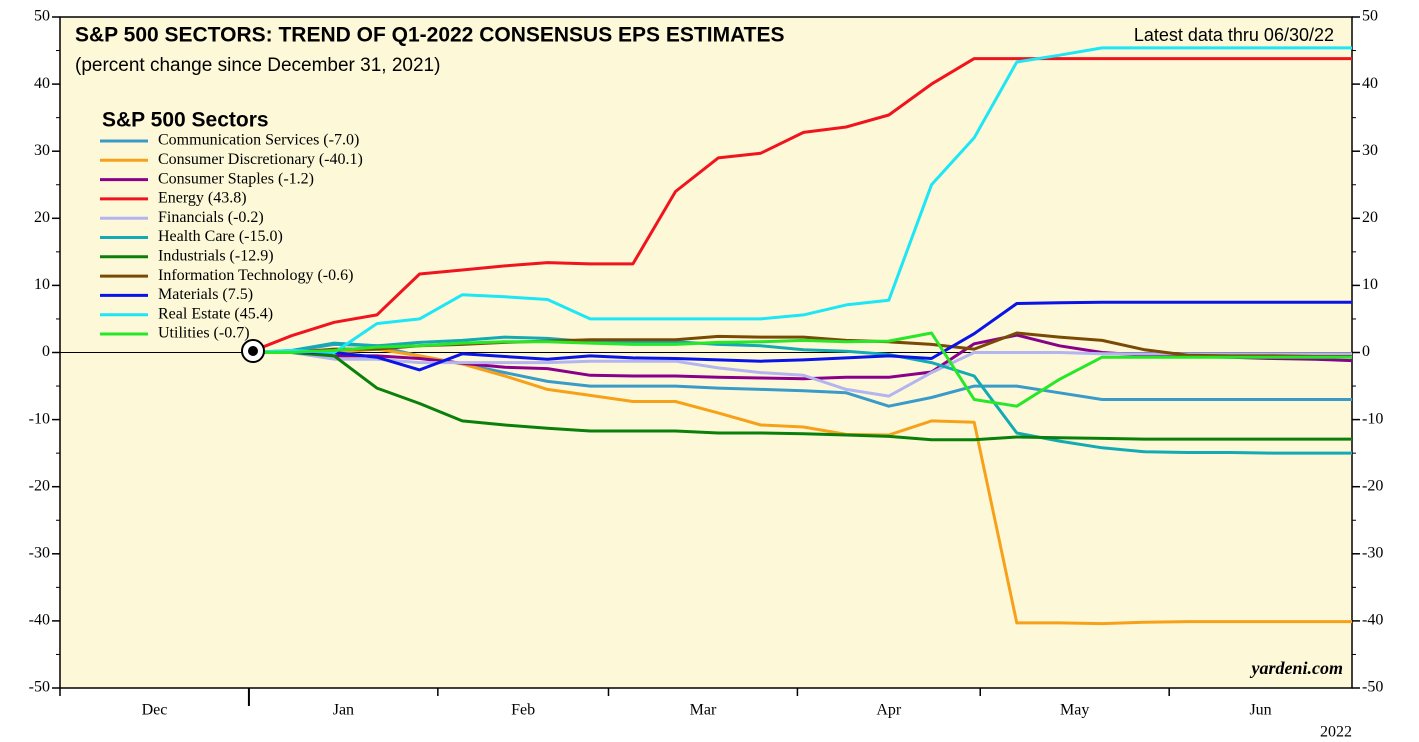  What do you see at coordinates (185, 120) in the screenshot?
I see `legend-title: S&P 500 Sectors` at bounding box center [185, 120].